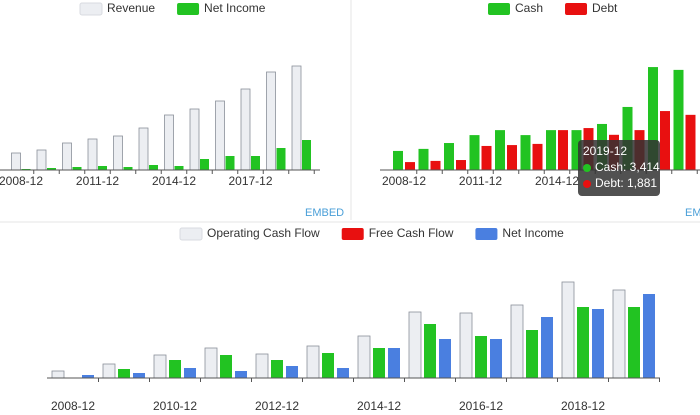  I want to click on tooltip: 2019-12 Cash: 3,414 Debt: 1,881, so click(619, 168).